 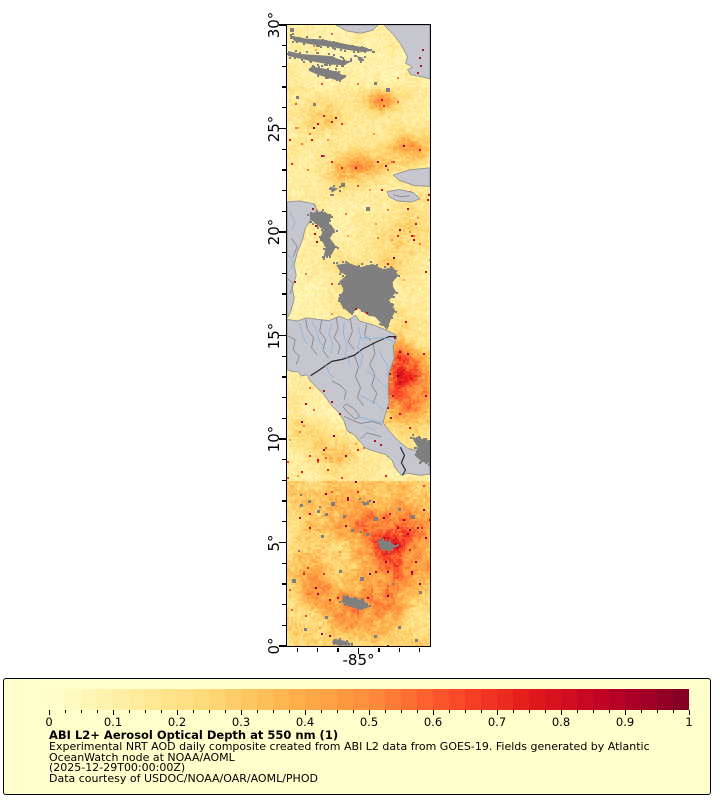 I want to click on lon-major-tick, so click(x=358, y=650).